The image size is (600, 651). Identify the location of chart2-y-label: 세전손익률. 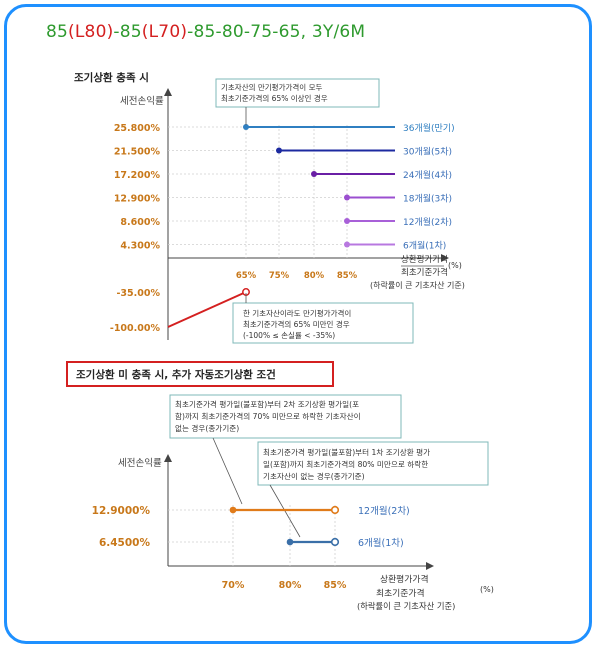
(140, 463).